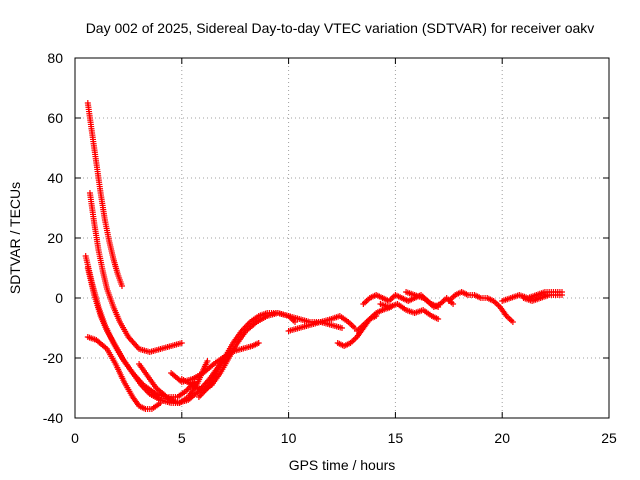 This screenshot has height=480, width=640. I want to click on y-tick-label: 20, so click(55, 238).